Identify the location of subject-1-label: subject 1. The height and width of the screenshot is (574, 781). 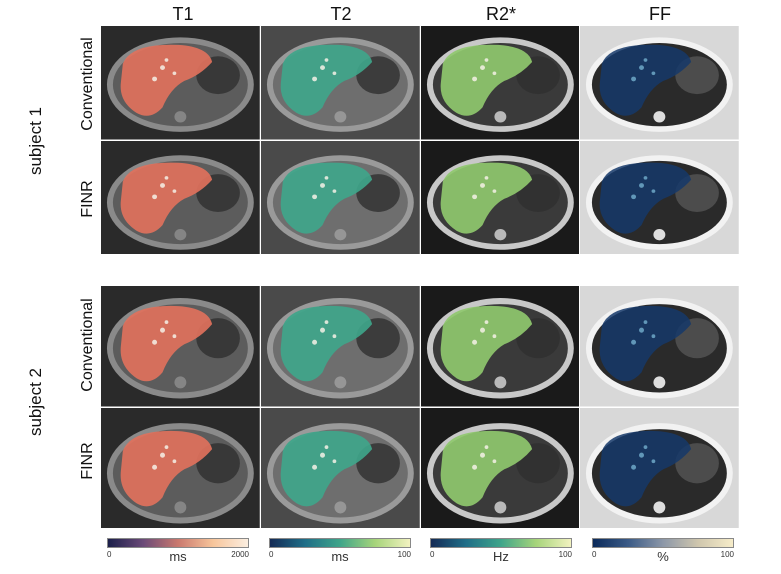
(35, 141).